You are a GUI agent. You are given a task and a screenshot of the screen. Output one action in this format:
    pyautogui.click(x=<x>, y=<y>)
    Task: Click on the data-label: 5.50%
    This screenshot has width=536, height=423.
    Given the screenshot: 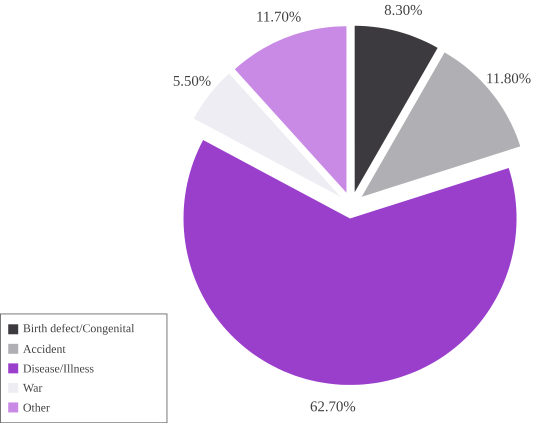 What is the action you would take?
    pyautogui.click(x=192, y=81)
    